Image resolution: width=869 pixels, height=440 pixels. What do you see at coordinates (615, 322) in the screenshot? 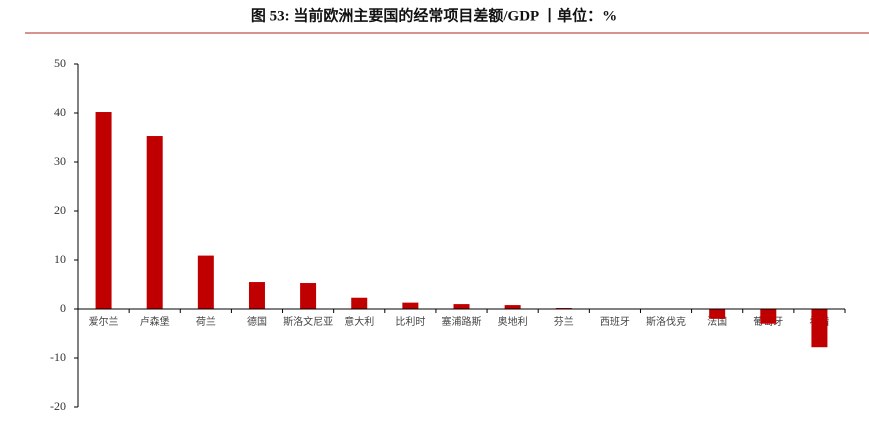
I see `x-tick-label: 西班牙` at bounding box center [615, 322].